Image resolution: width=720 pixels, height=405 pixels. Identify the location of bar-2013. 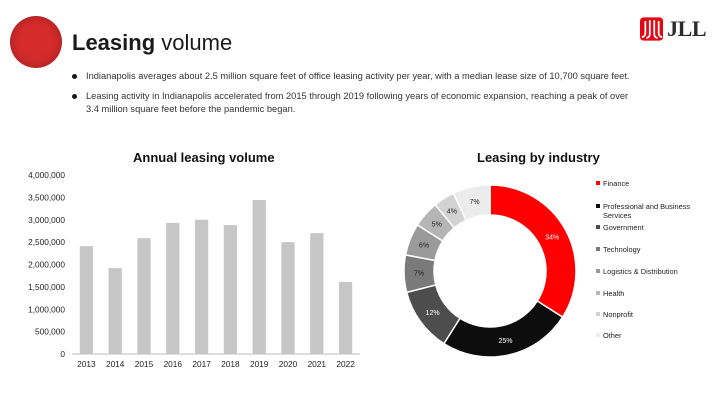
(86, 300).